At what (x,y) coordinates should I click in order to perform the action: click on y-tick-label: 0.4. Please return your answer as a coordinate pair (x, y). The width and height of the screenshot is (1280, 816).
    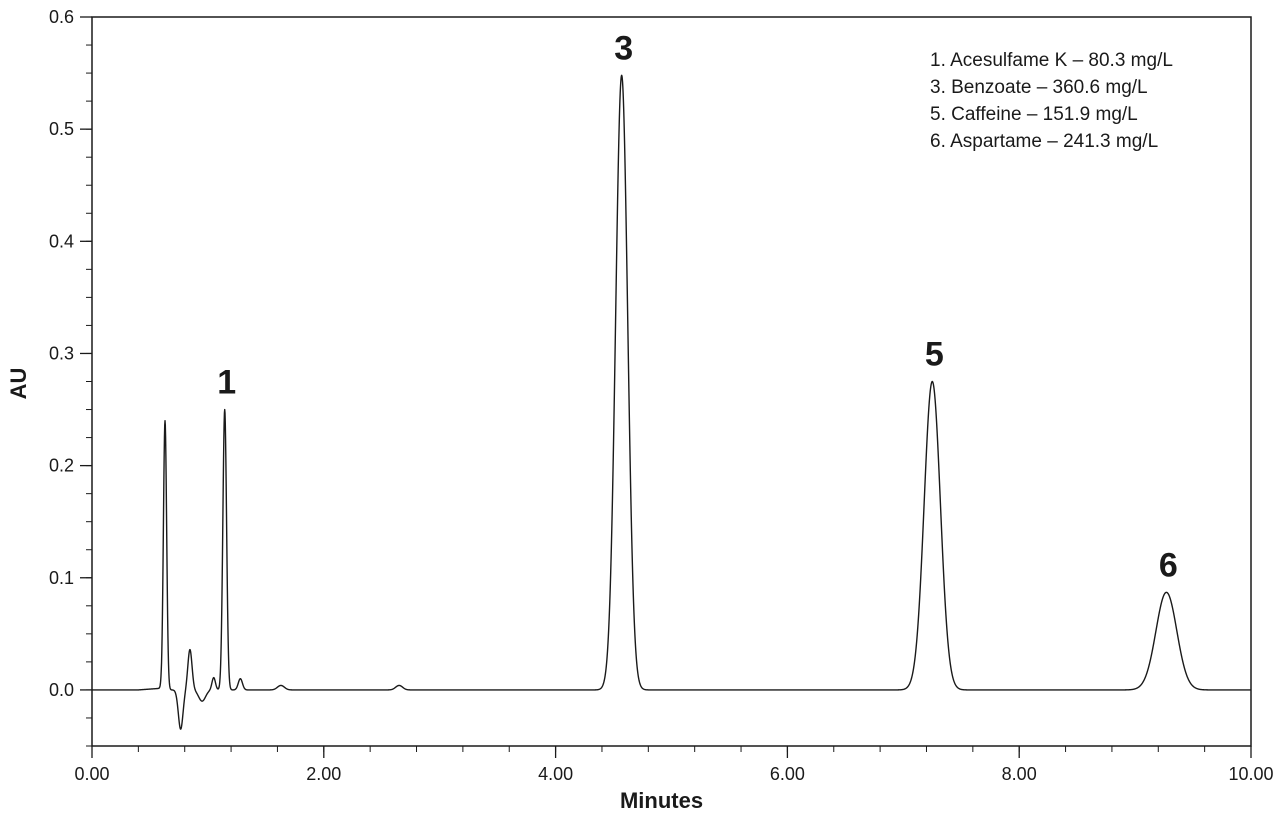
    Looking at the image, I should click on (61, 241).